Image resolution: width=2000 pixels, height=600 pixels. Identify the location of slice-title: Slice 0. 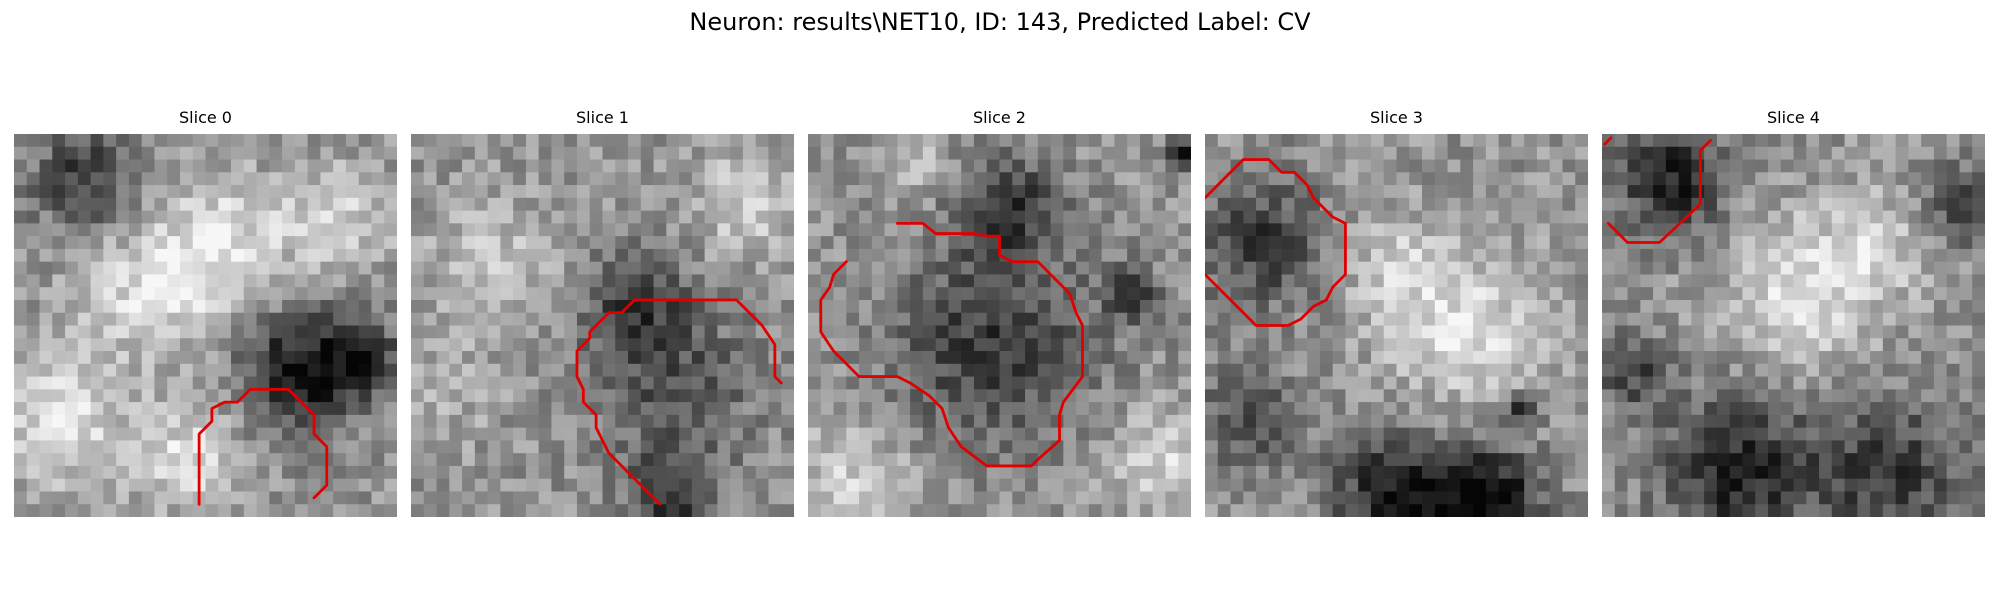
(205, 117).